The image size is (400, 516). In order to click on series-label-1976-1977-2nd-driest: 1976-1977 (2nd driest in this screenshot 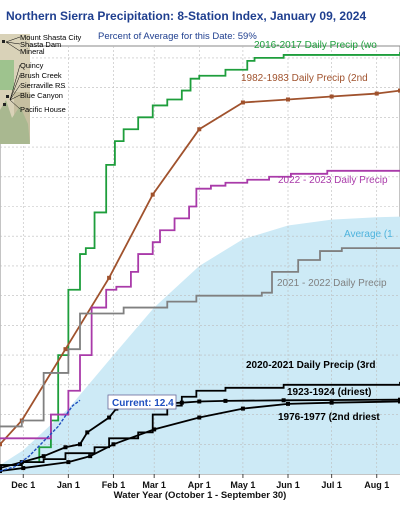, I will do `click(329, 417)`.